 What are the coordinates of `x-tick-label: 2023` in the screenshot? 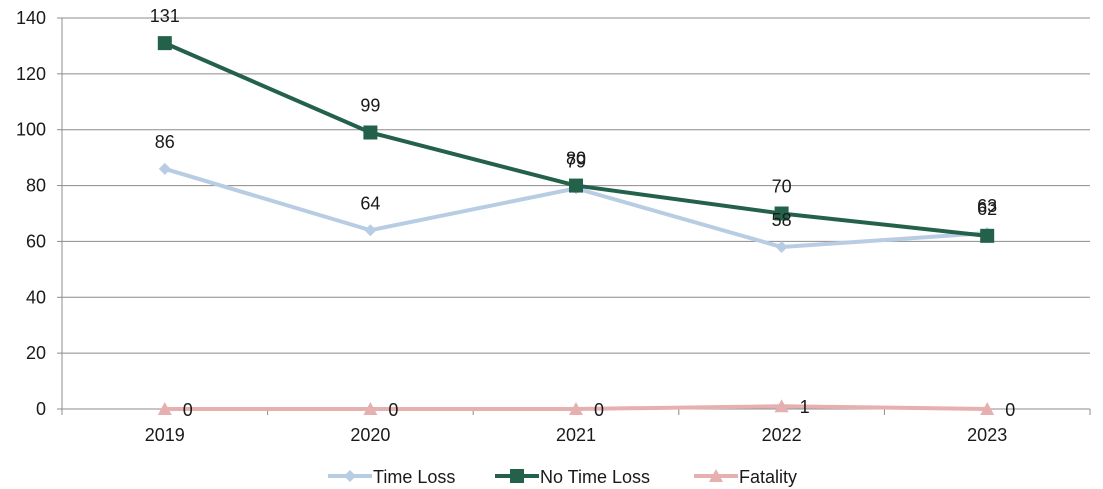 It's located at (987, 435).